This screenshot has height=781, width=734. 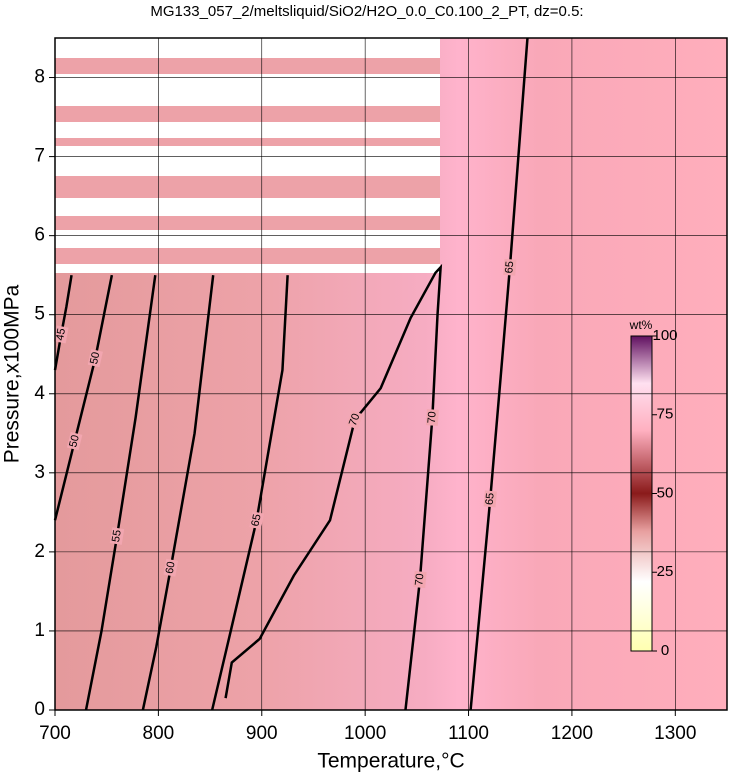 What do you see at coordinates (39, 156) in the screenshot?
I see `y-tick-label: 7` at bounding box center [39, 156].